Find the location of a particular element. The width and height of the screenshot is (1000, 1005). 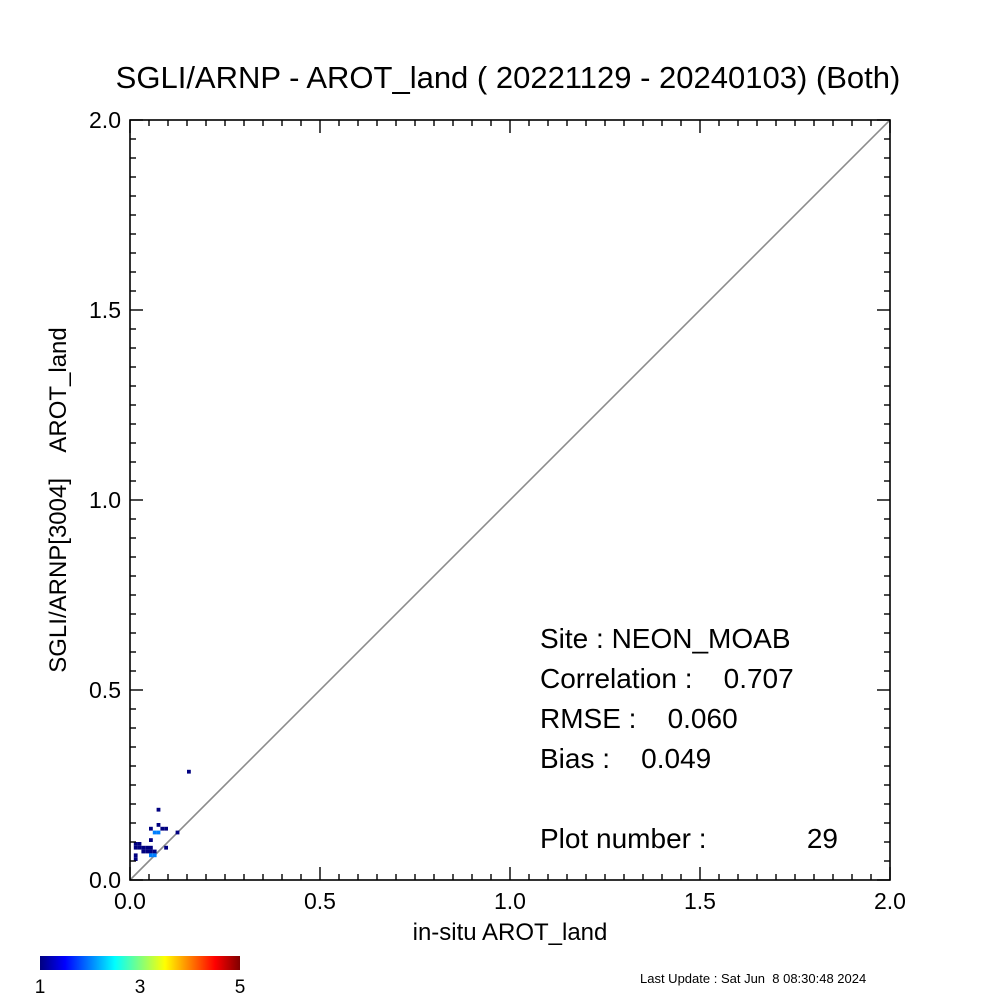

y-tick-label: 0.5 is located at coordinates (105, 690).